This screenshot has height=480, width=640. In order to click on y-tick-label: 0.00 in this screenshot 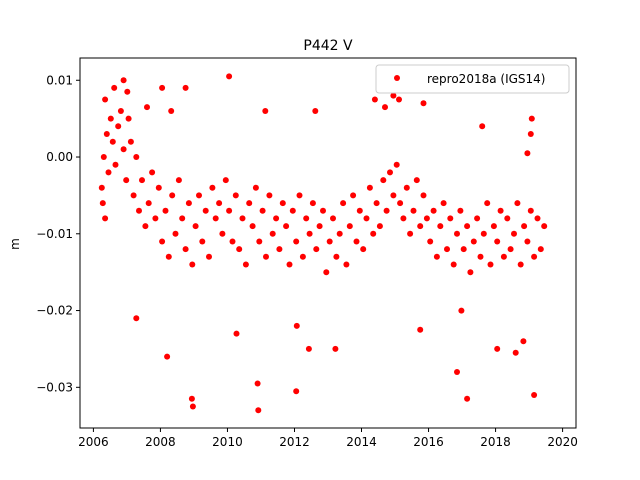, I will do `click(59, 157)`.